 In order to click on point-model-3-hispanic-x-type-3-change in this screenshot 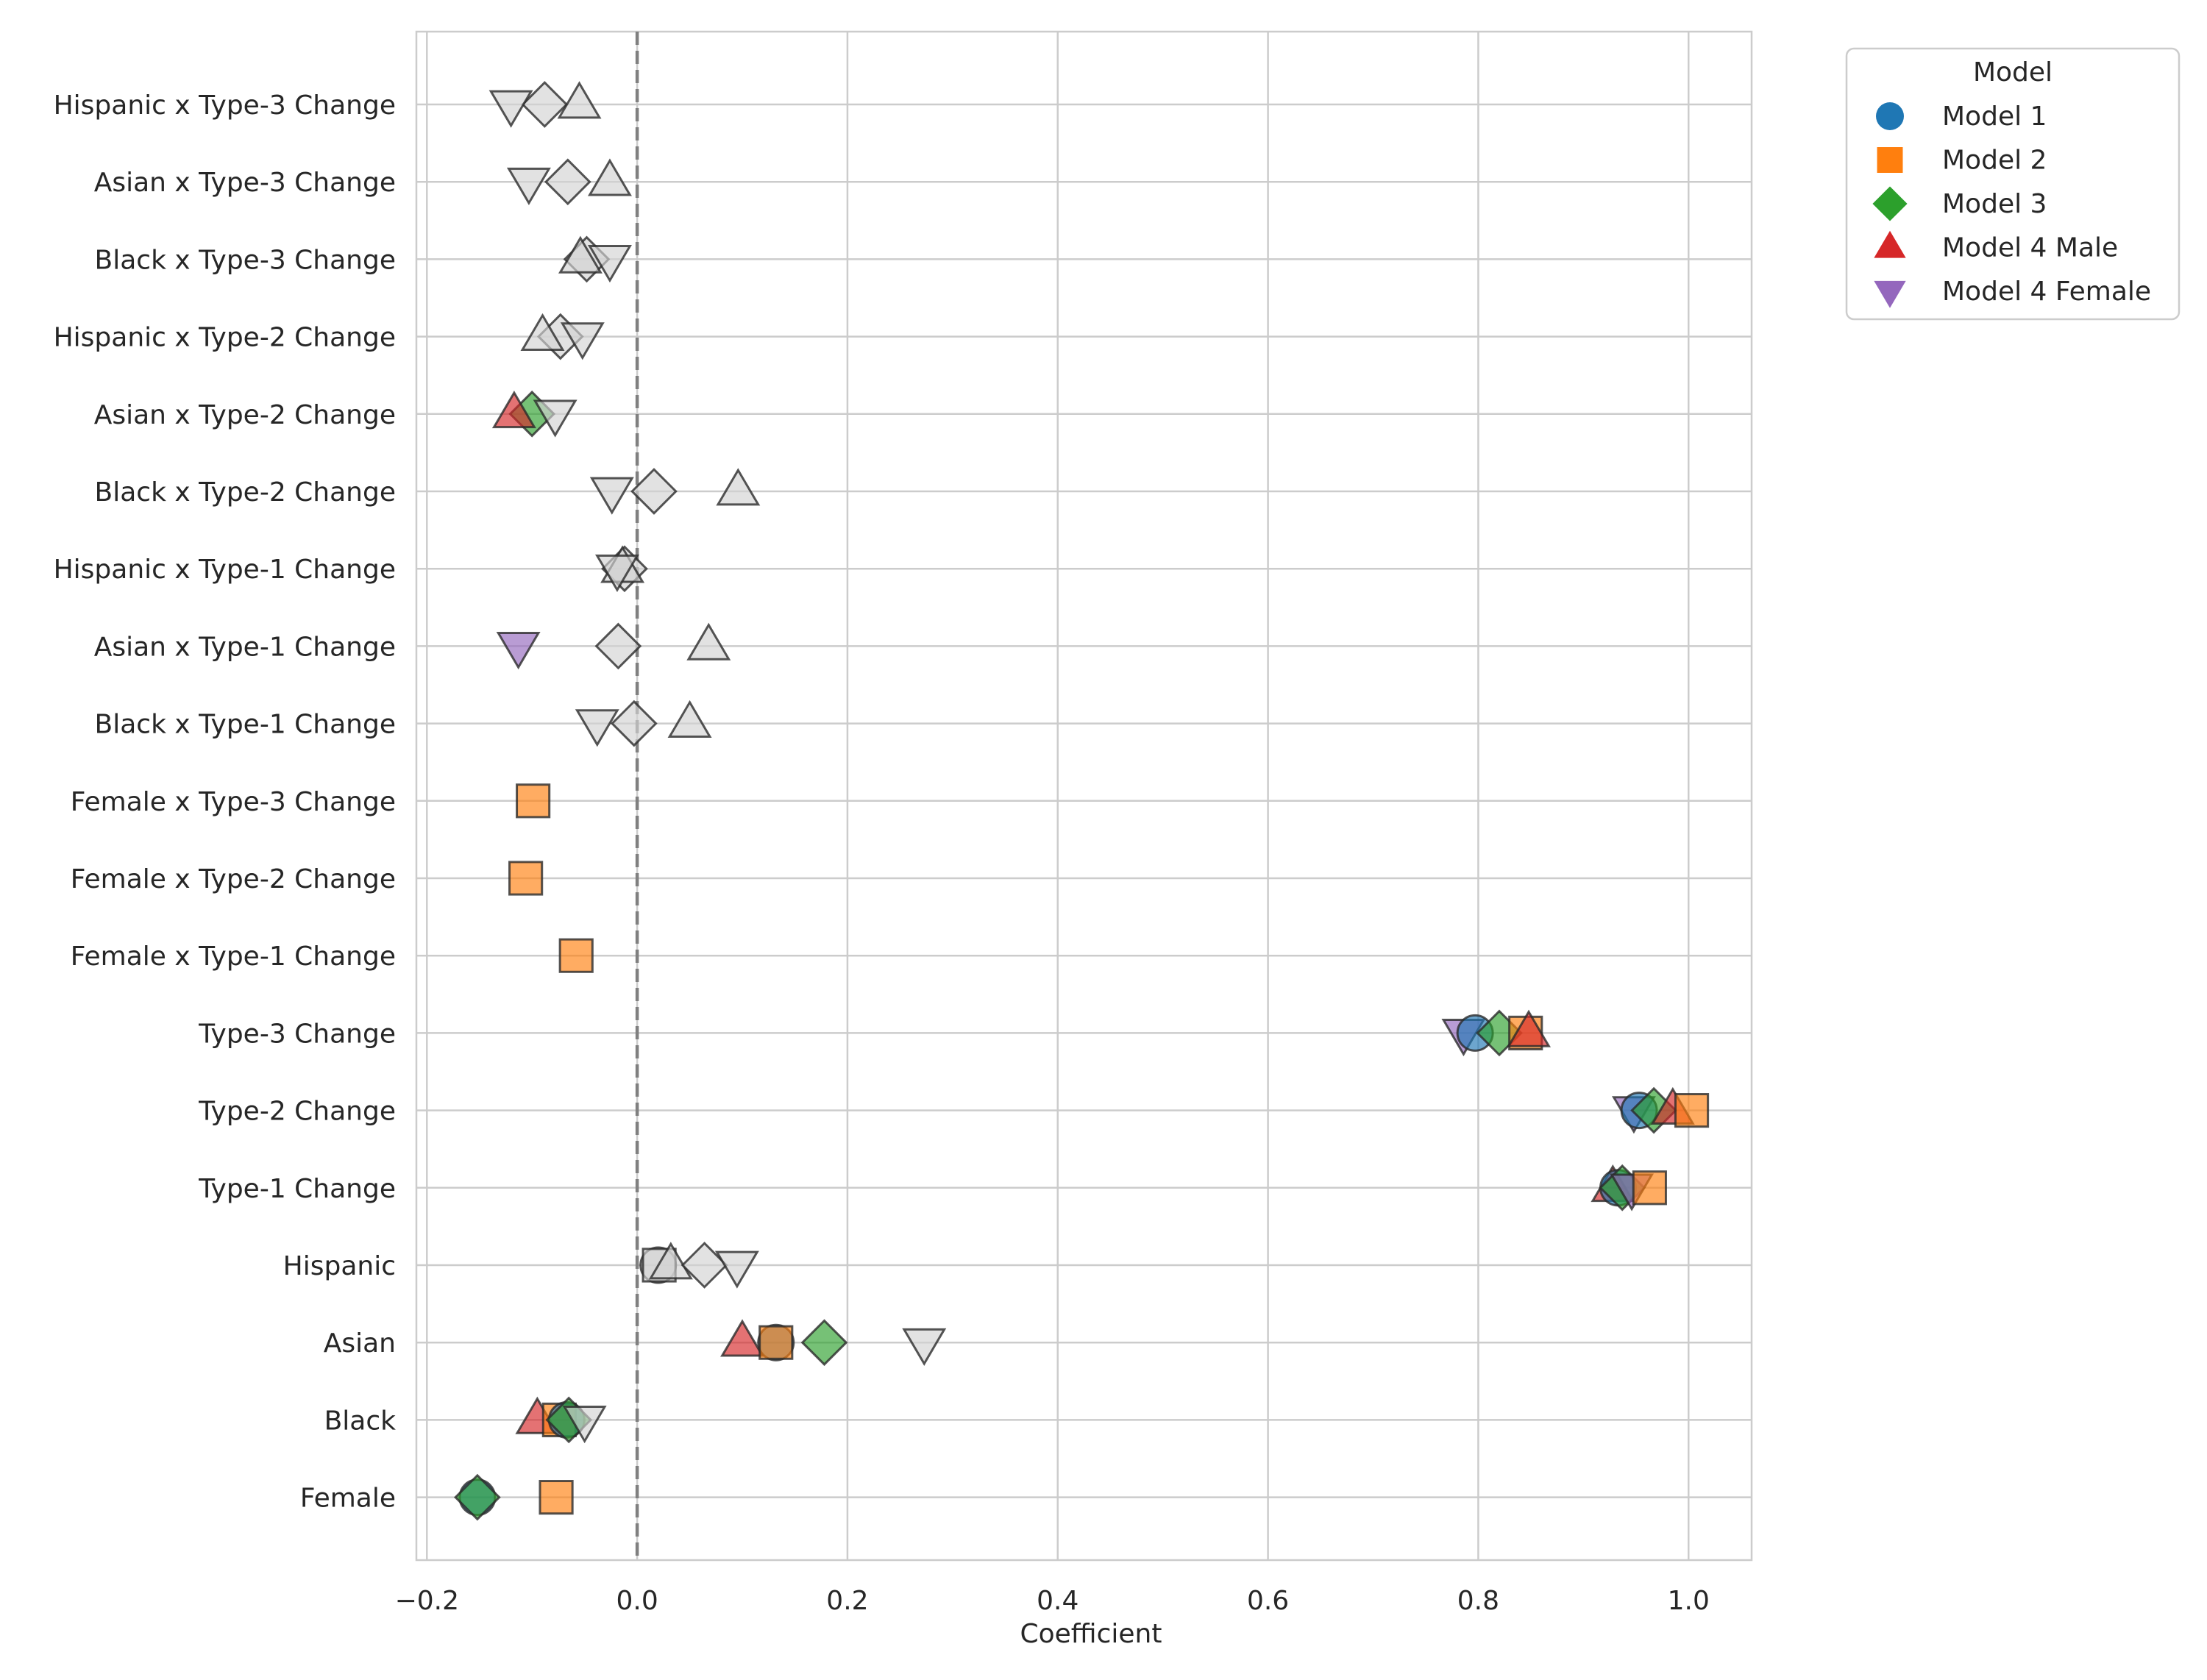, I will do `click(545, 104)`.